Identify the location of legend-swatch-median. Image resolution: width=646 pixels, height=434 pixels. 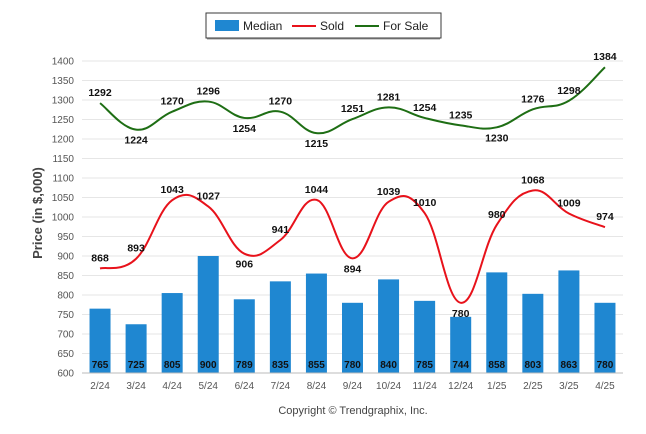
(227, 25).